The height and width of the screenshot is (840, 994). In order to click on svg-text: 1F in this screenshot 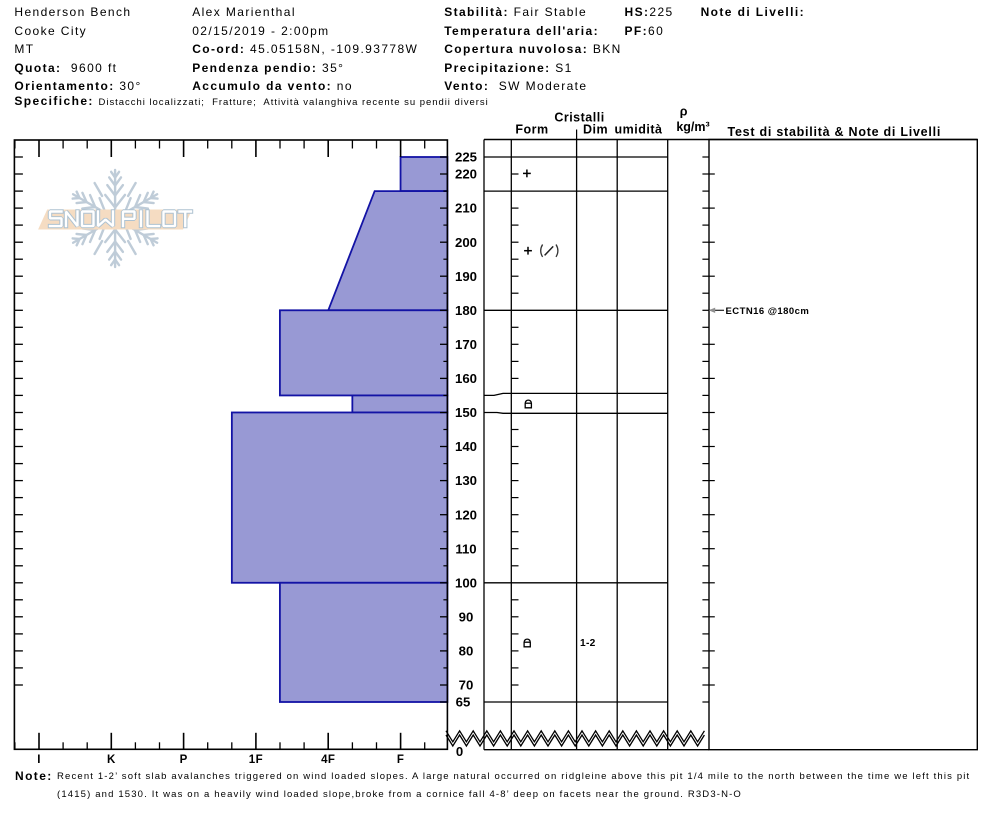, I will do `click(256, 760)`.